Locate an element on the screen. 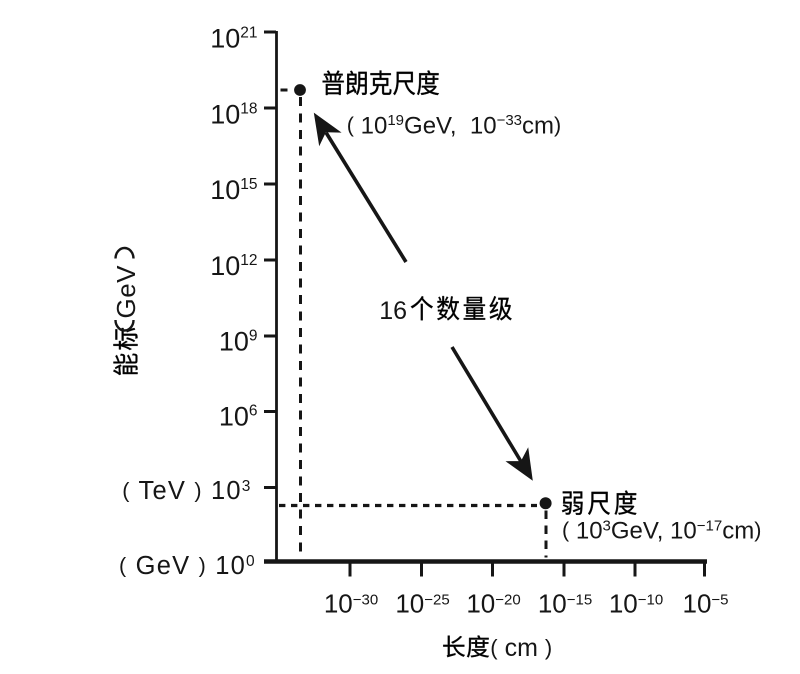 This screenshot has height=674, width=800. svg-text: 10⁻¹⁰ is located at coordinates (636, 604).